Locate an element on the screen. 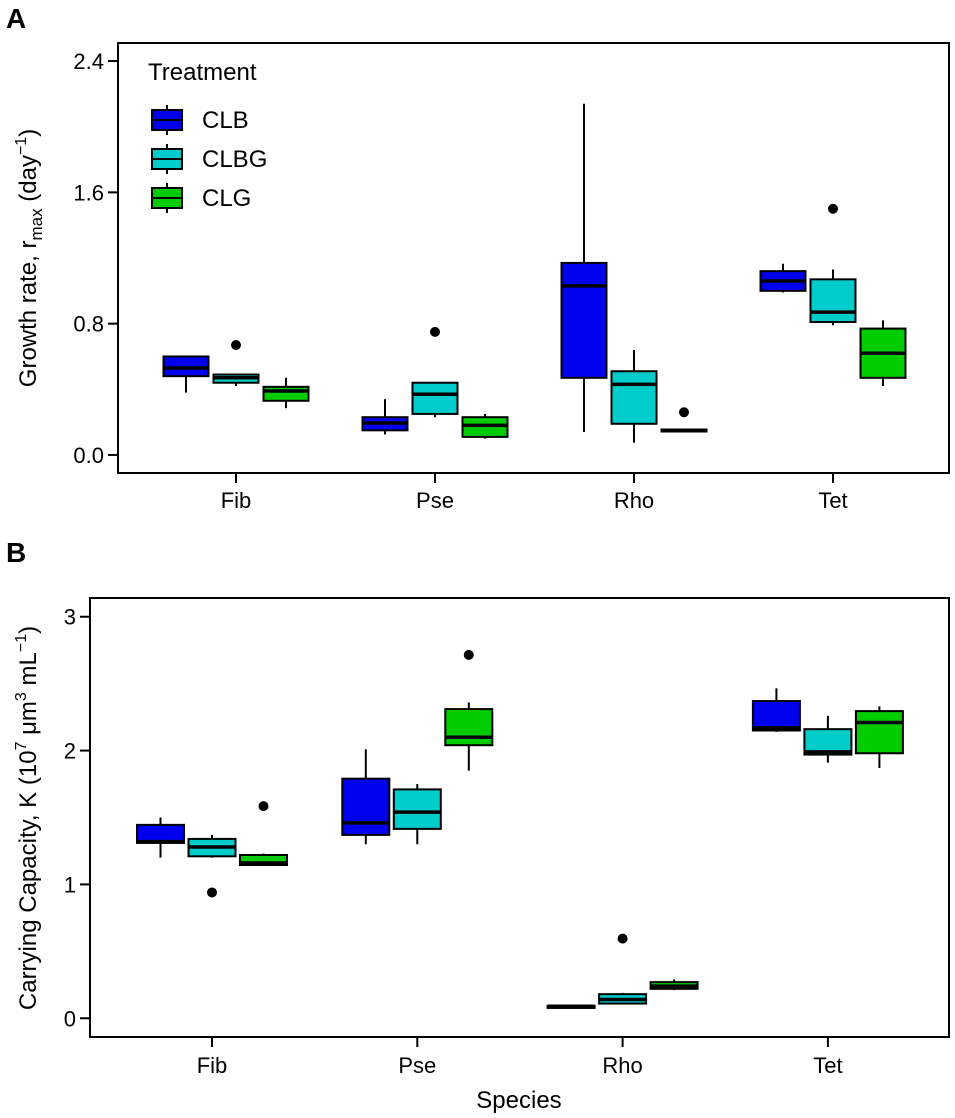 The image size is (955, 1118). y-axis-label-a: Growth rate, rmax (day−1) is located at coordinates (29, 258).